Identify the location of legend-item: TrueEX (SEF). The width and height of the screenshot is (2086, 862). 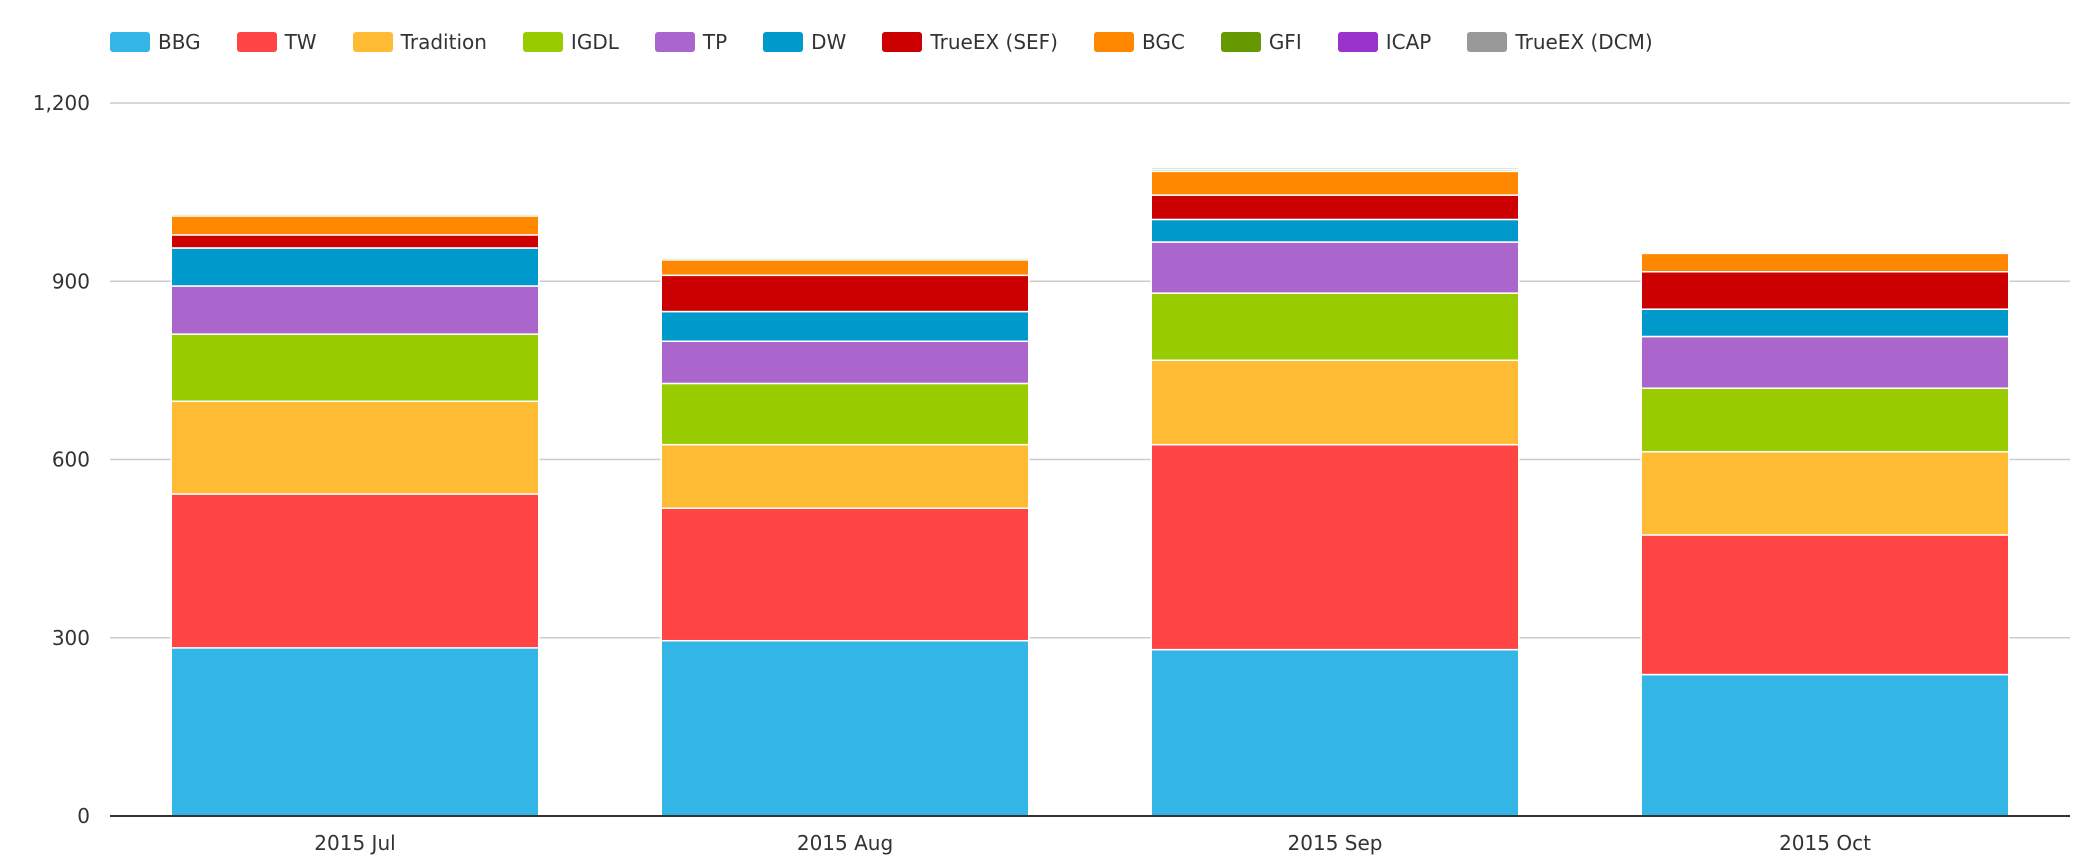
(970, 42).